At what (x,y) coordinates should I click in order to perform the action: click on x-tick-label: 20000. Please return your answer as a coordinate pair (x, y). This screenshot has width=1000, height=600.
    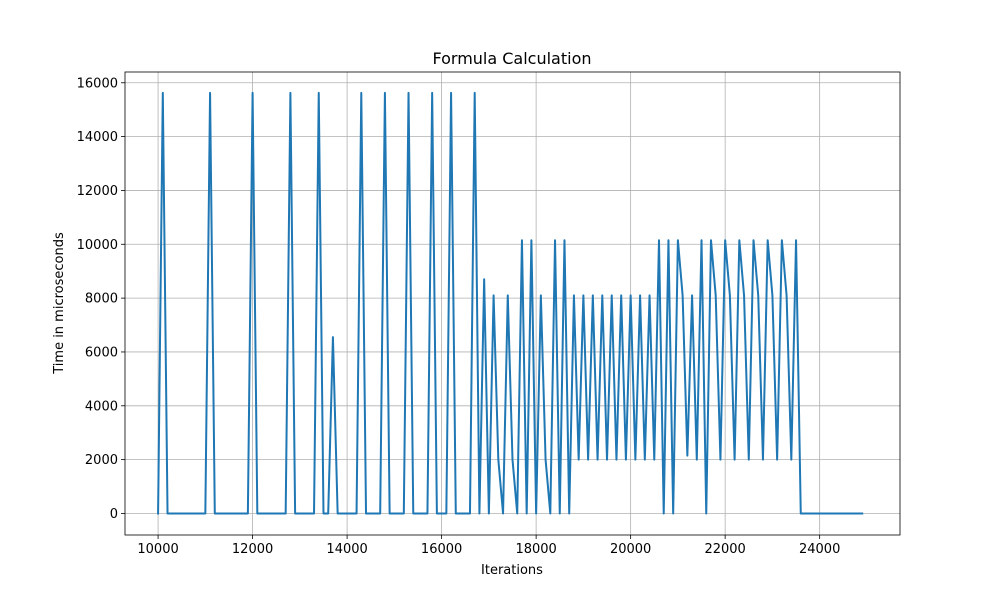
    Looking at the image, I should click on (630, 549).